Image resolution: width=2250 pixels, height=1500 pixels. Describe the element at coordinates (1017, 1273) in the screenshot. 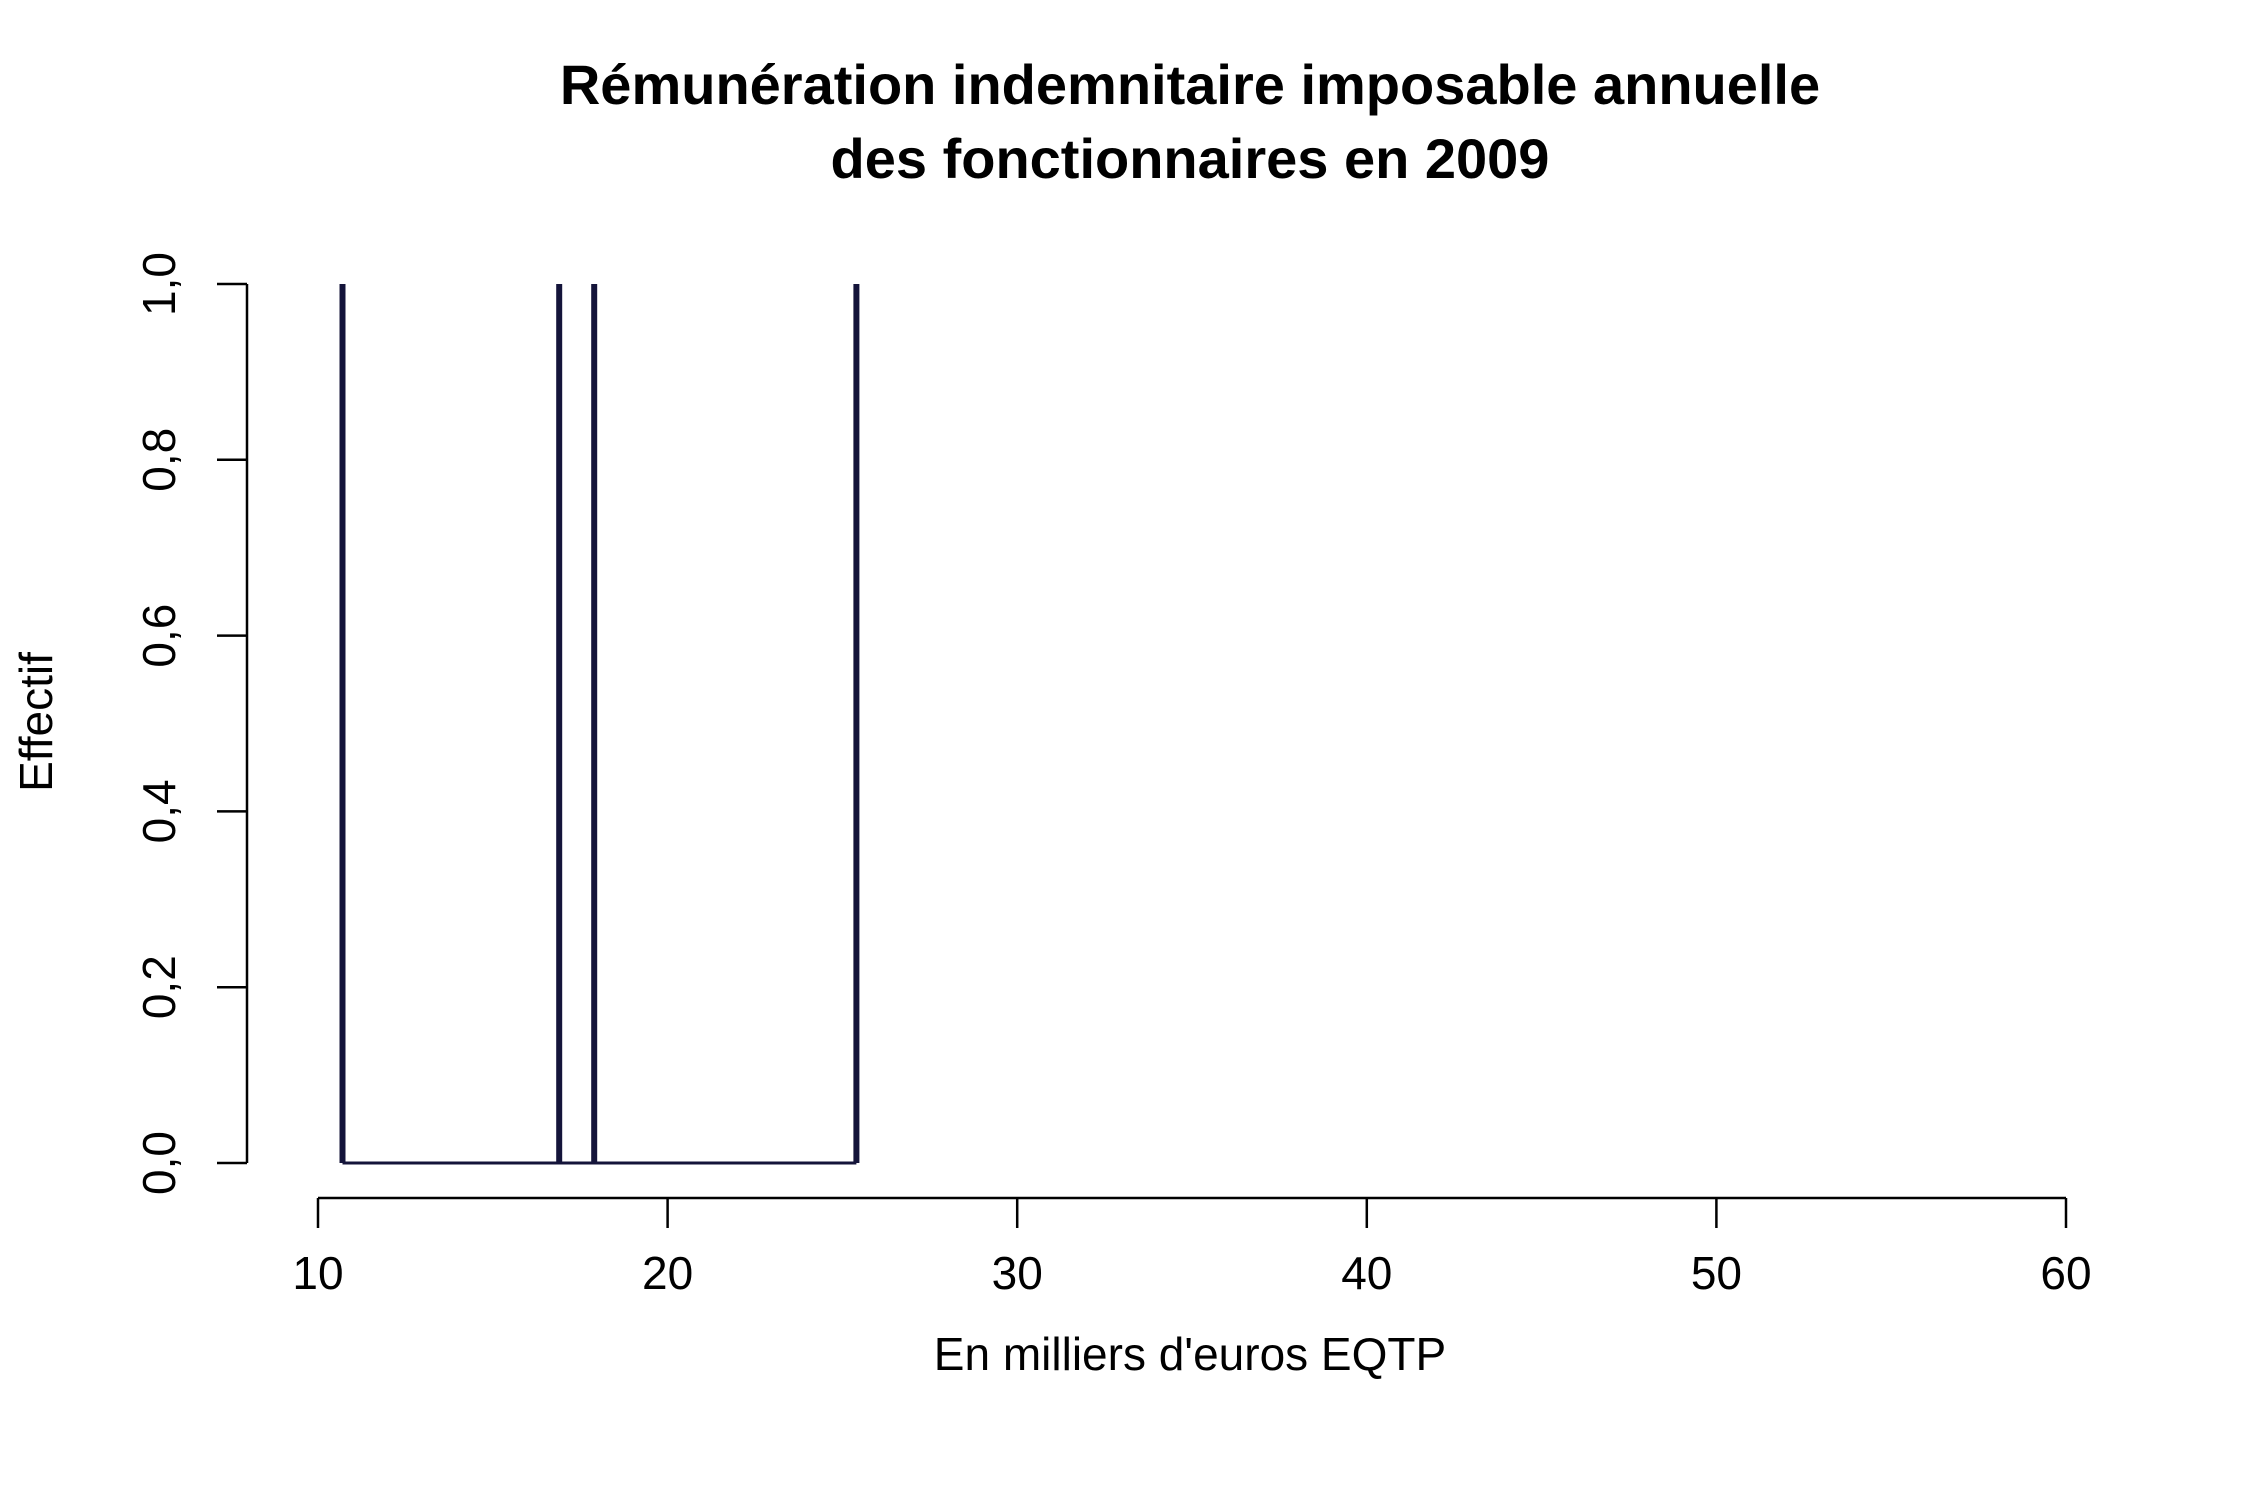

I see `x-tick-label-2: 30` at that location.